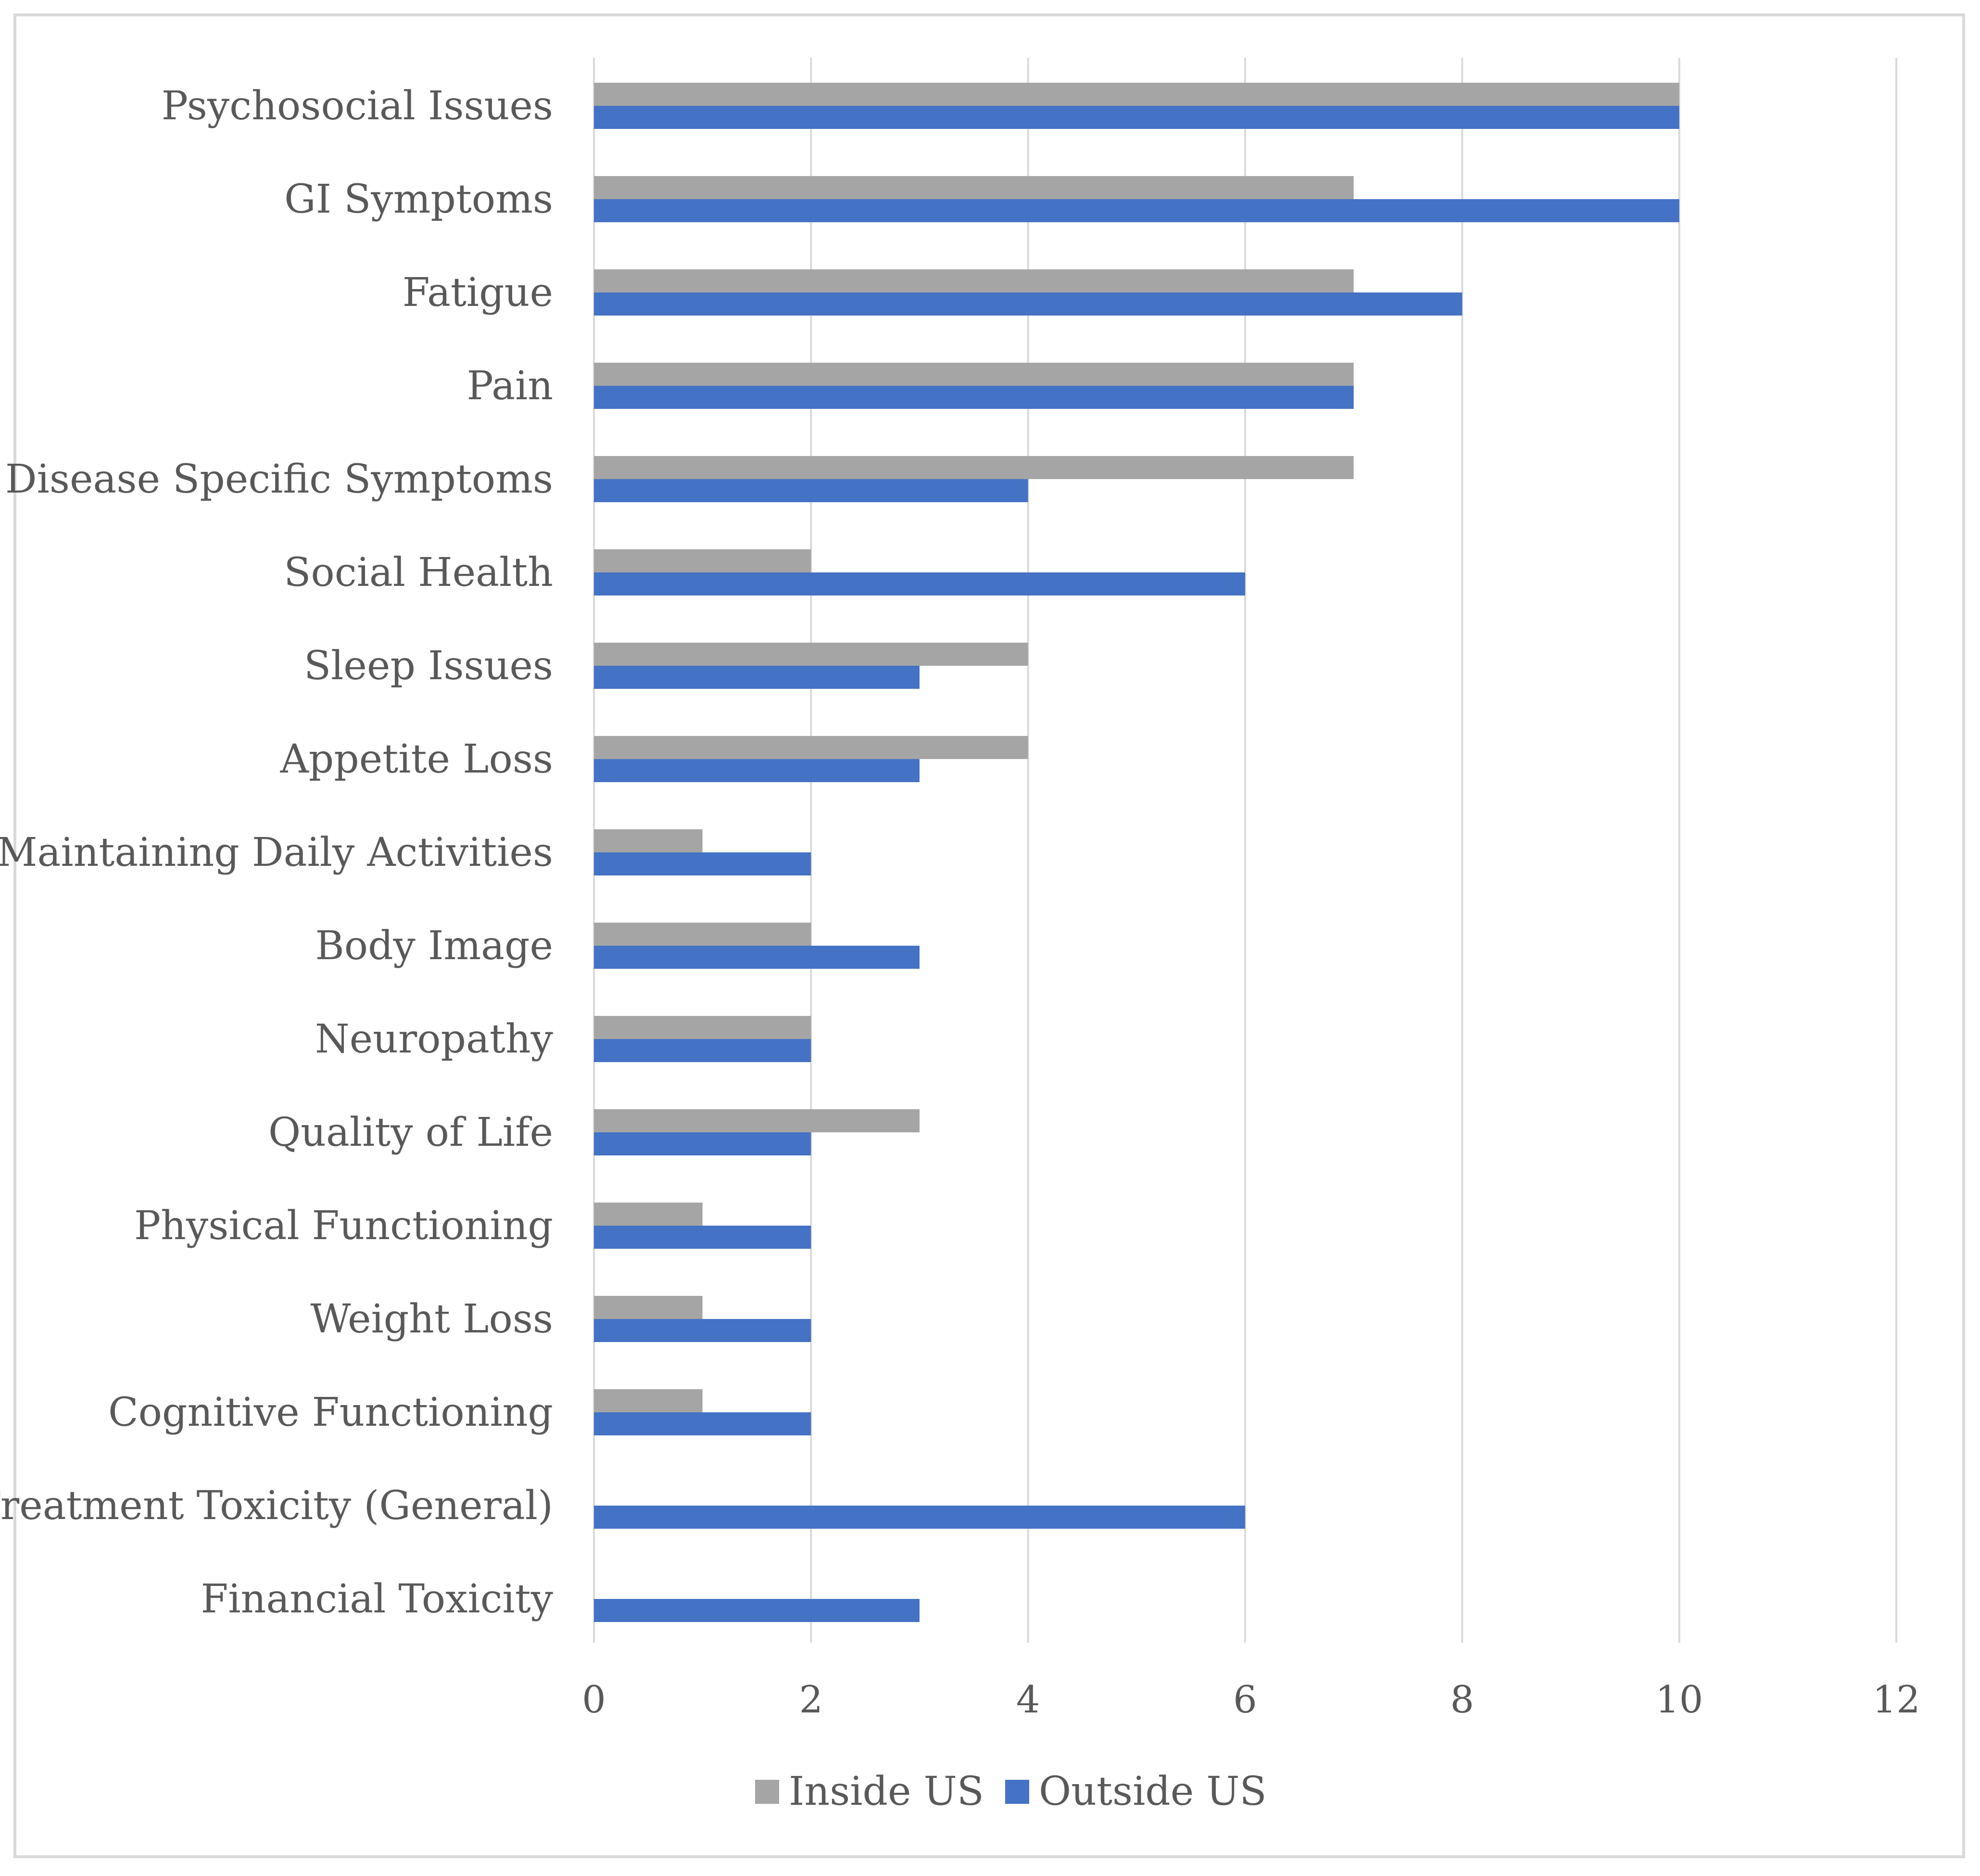 This screenshot has width=1980, height=1876. Describe the element at coordinates (1028, 1700) in the screenshot. I see `x-tick-label: 4` at that location.